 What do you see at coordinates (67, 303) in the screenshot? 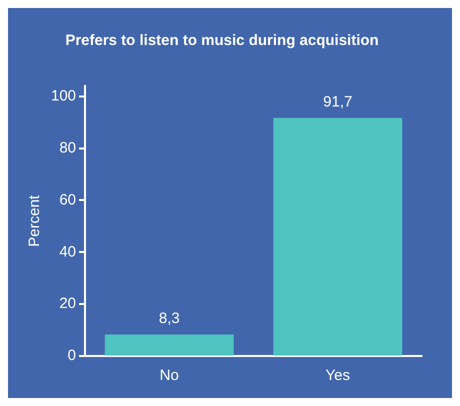
I see `y-tick-label: 20` at bounding box center [67, 303].